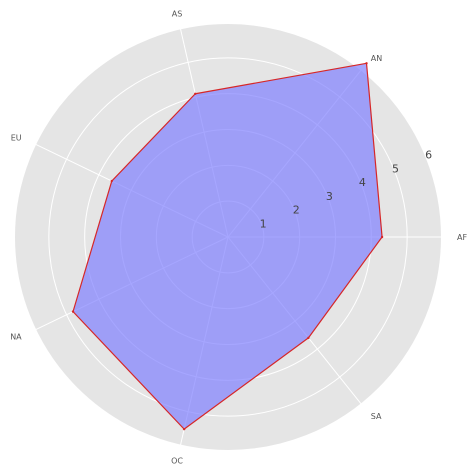 The image size is (471, 474). I want to click on category-label-eu: EU, so click(16, 138).